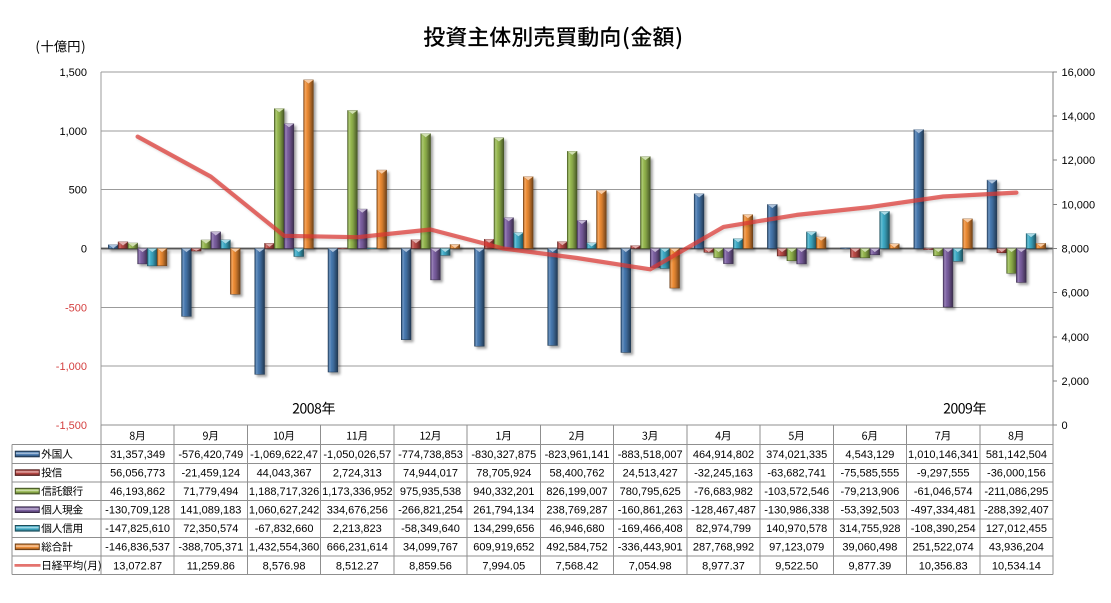  What do you see at coordinates (1076, 382) in the screenshot?
I see `svg-text: 2,000` at bounding box center [1076, 382].